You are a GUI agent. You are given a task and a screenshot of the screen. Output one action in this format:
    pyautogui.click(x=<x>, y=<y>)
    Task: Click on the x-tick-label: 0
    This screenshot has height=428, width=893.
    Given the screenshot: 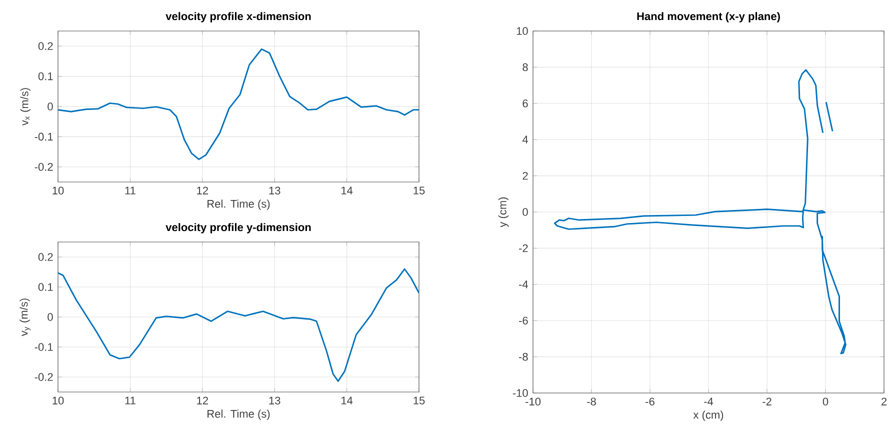 What is the action you would take?
    pyautogui.click(x=825, y=402)
    